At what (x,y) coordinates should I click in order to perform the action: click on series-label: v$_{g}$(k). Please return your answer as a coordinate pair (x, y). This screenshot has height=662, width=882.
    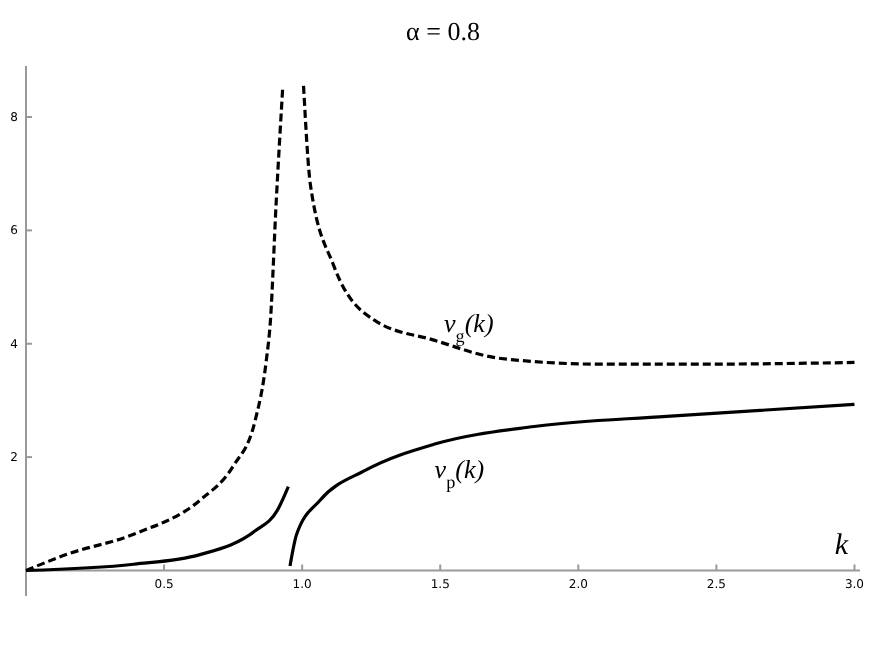
    Looking at the image, I should click on (469, 326).